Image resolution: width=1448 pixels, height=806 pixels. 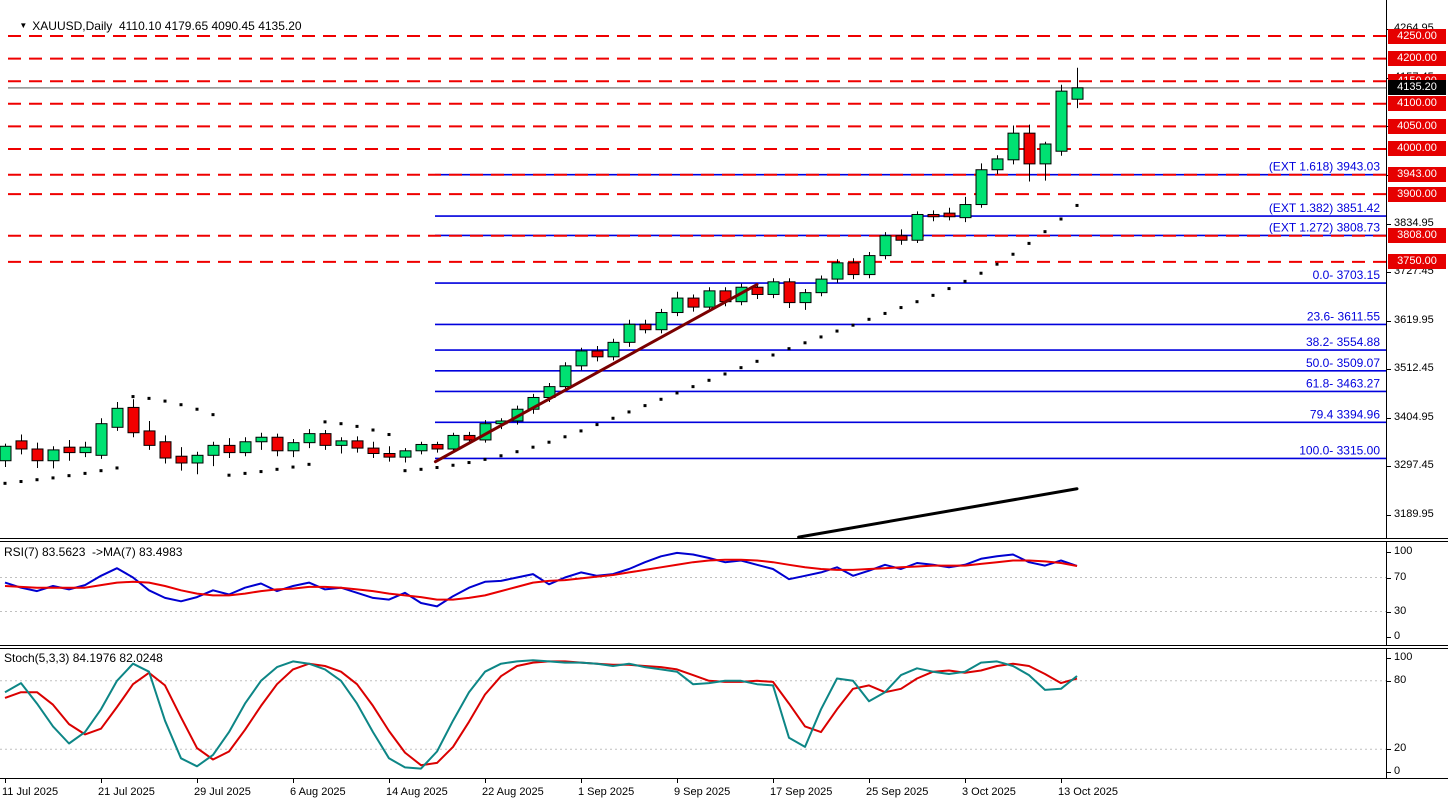 I want to click on rsi-tick-label: 30, so click(x=1400, y=610).